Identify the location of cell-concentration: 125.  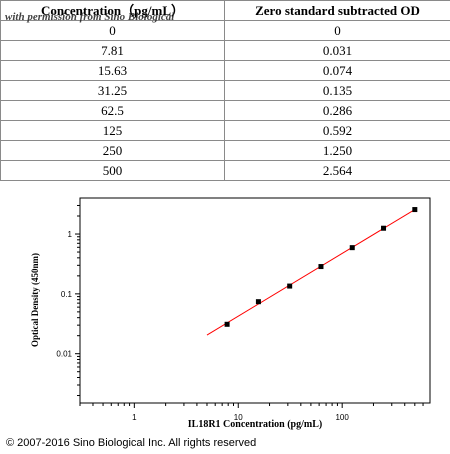
(112, 130).